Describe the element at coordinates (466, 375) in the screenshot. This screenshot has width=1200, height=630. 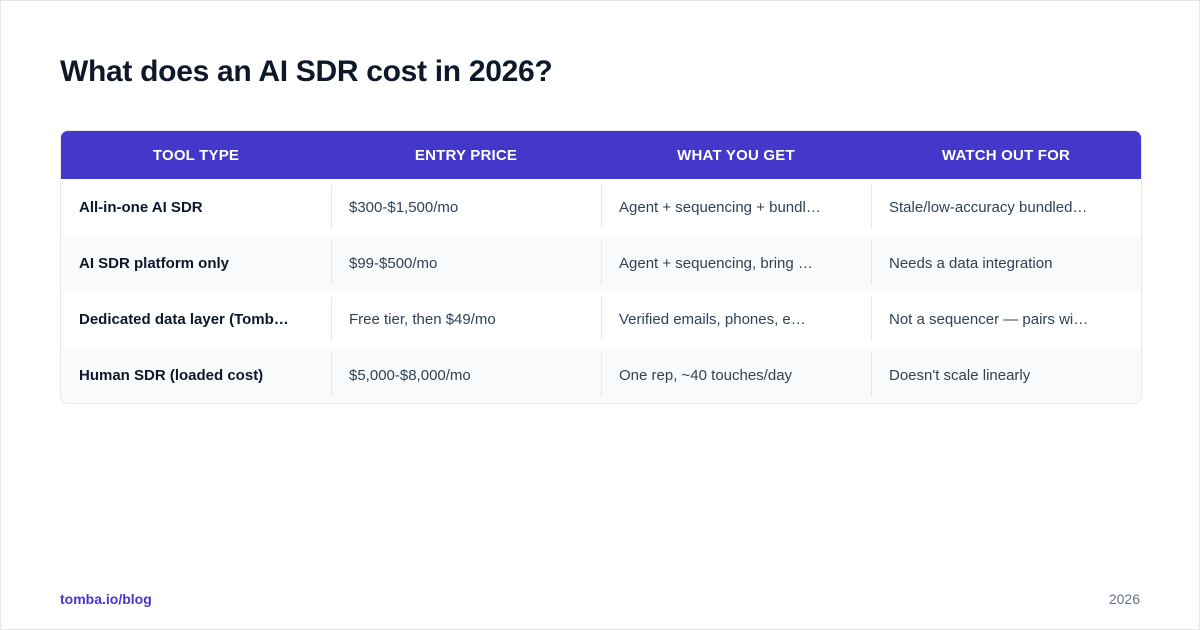
I see `table-cell: $5,000-$8,000/mo` at that location.